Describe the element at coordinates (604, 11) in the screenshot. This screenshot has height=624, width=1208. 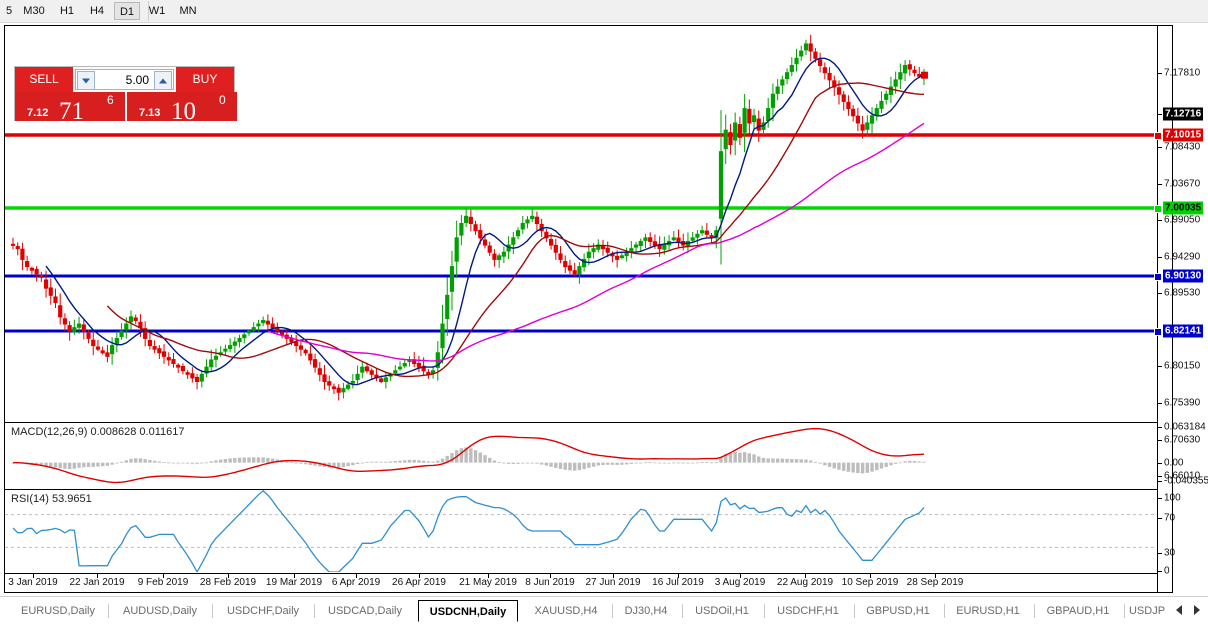
I see `timeframe-toolbar: 5 M30 H1 H4 D1 W1 MN` at that location.